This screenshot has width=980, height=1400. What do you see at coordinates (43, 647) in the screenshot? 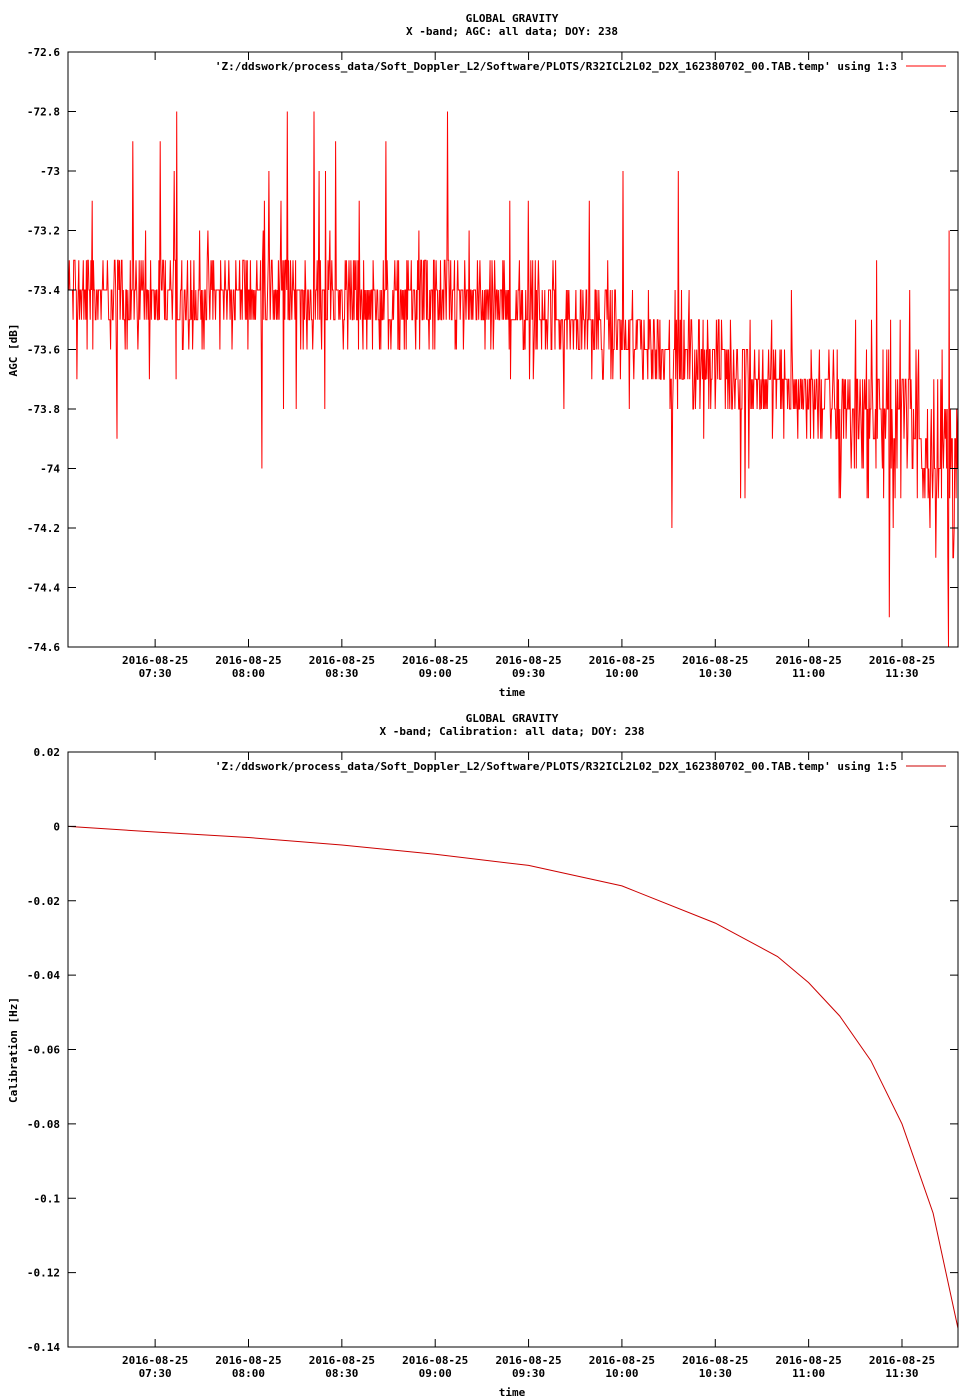
I see `y-tick-label: -74.6` at bounding box center [43, 647].